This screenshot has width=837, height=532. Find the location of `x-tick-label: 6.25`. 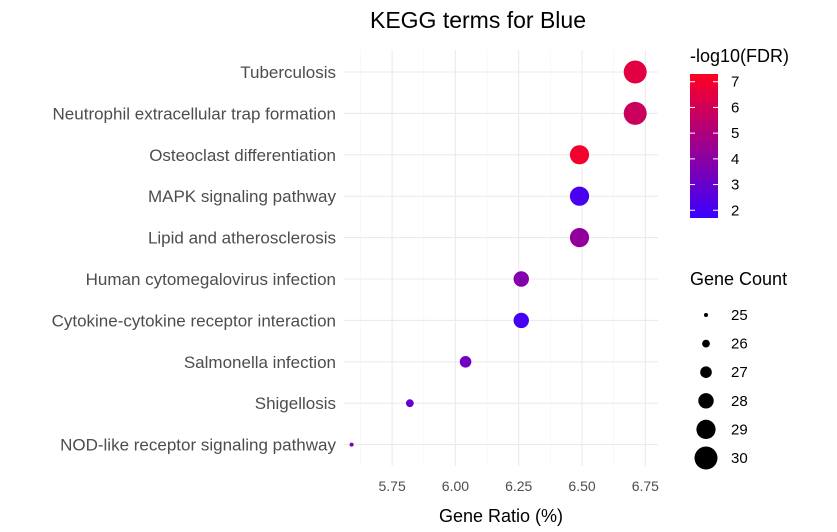

x-tick-label: 6.25 is located at coordinates (518, 486).